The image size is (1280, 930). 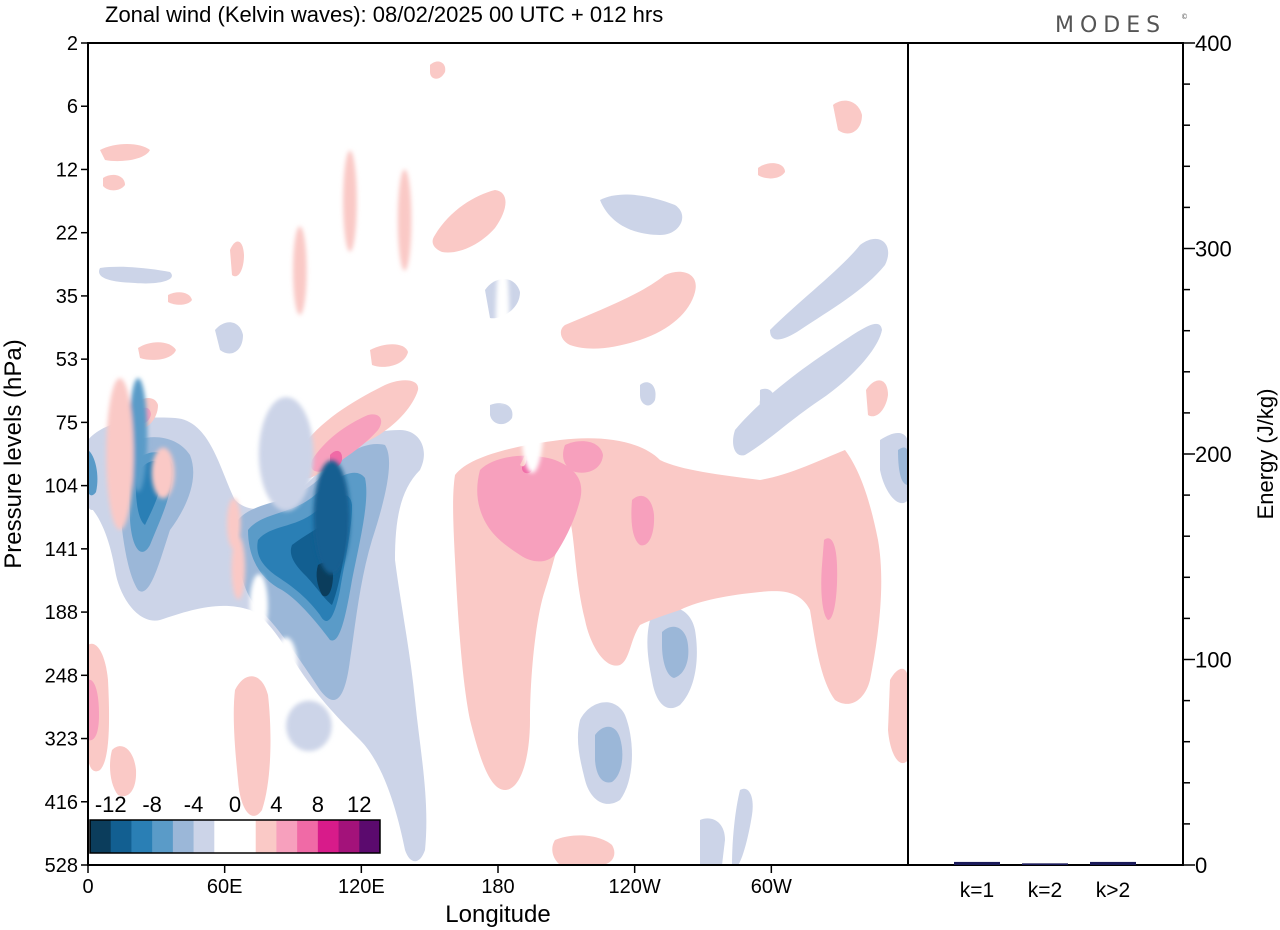 I want to click on colorbar-label: -4, so click(x=194, y=804).